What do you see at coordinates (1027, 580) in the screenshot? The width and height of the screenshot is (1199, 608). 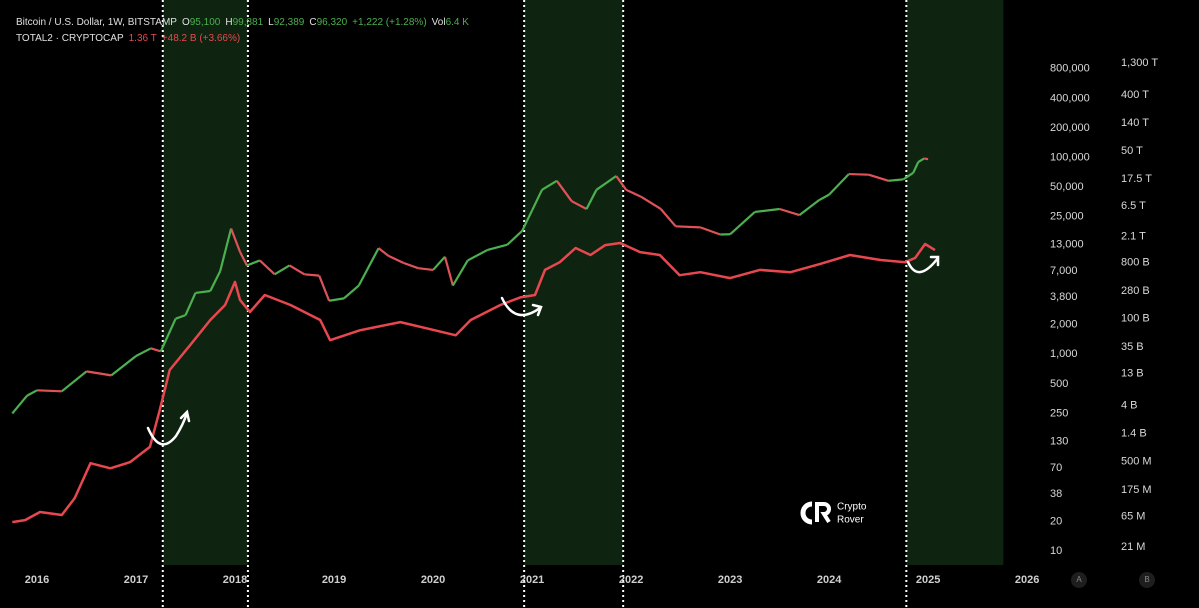 I see `x-tick-label: 2026` at bounding box center [1027, 580].